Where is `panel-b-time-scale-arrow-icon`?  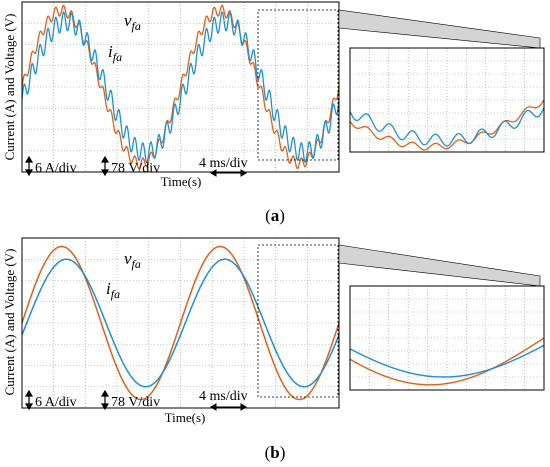 panel-b-time-scale-arrow-icon is located at coordinates (228, 407).